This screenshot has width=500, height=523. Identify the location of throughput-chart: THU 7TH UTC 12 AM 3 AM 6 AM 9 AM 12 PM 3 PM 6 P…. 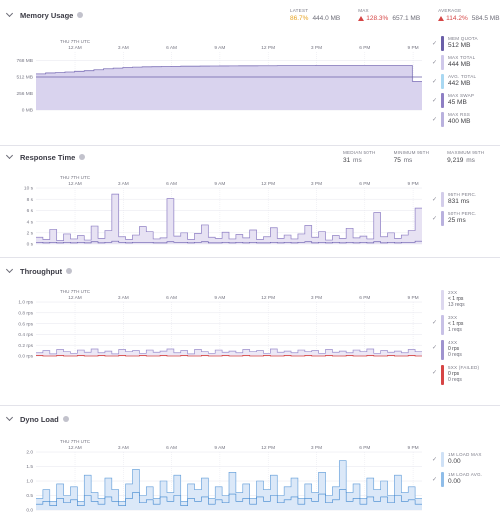
(215, 324).